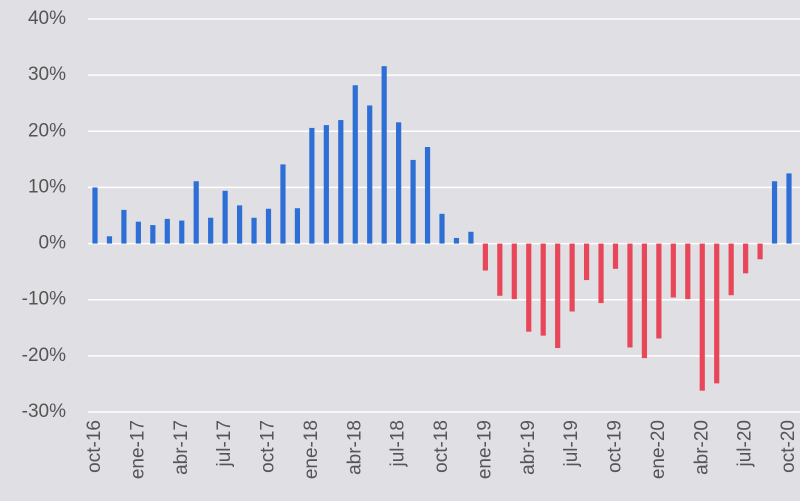 This screenshot has width=800, height=501. Describe the element at coordinates (398, 443) in the screenshot. I see `x-tick-label: jul-18` at that location.